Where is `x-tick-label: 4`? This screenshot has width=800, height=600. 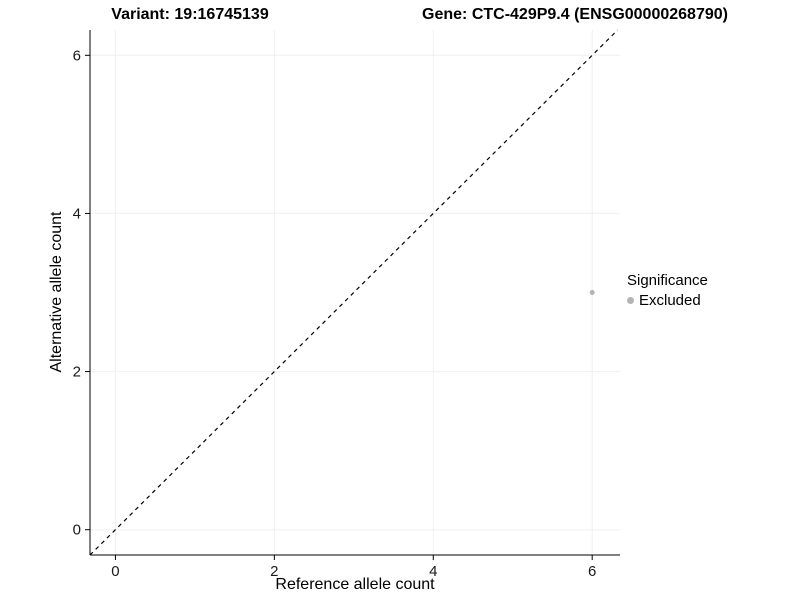
x-tick-label: 4 is located at coordinates (433, 571).